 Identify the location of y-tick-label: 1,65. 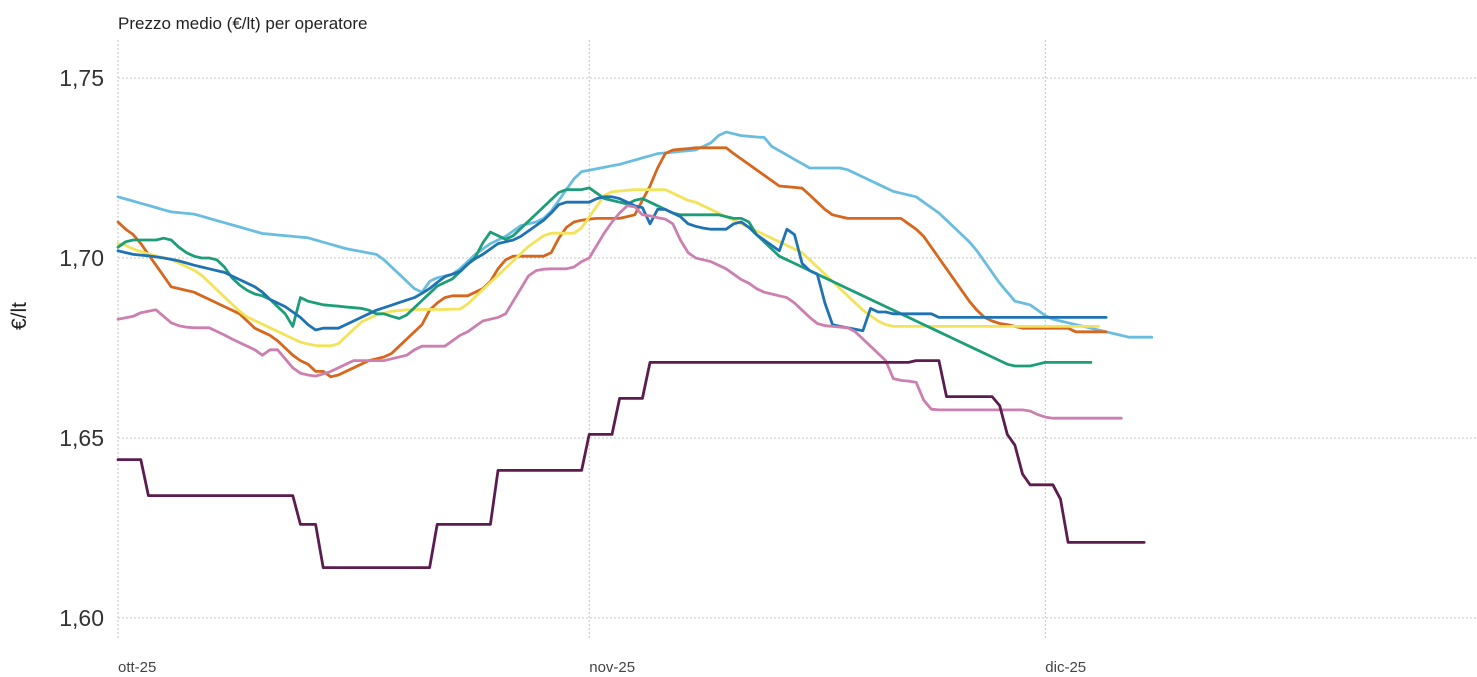
(81, 438).